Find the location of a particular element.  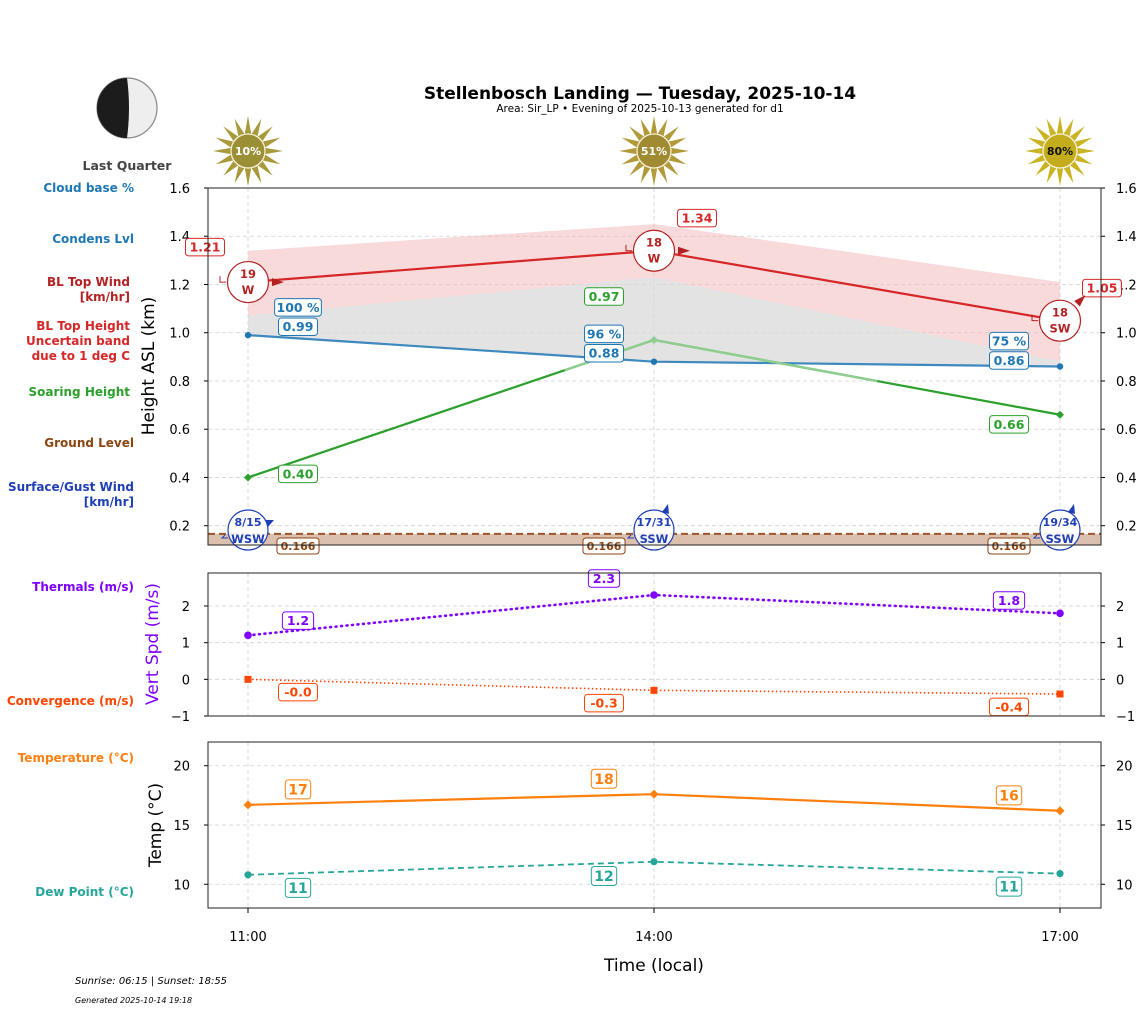

cloud-base-label-text: 100 % is located at coordinates (298, 307).